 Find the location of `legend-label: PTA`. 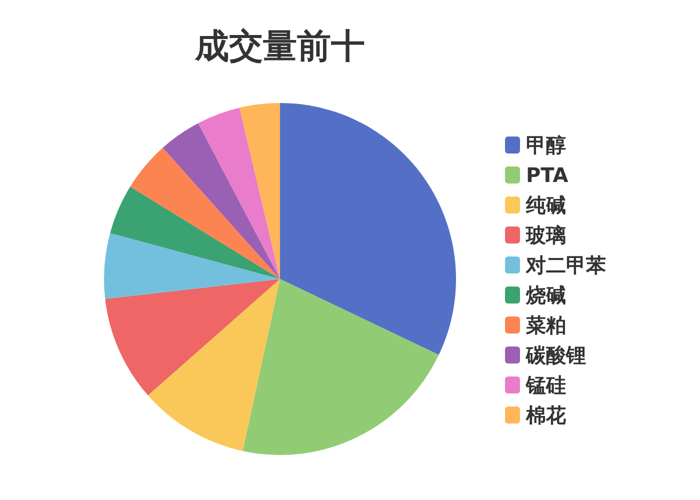

legend-label: PTA is located at coordinates (547, 175).